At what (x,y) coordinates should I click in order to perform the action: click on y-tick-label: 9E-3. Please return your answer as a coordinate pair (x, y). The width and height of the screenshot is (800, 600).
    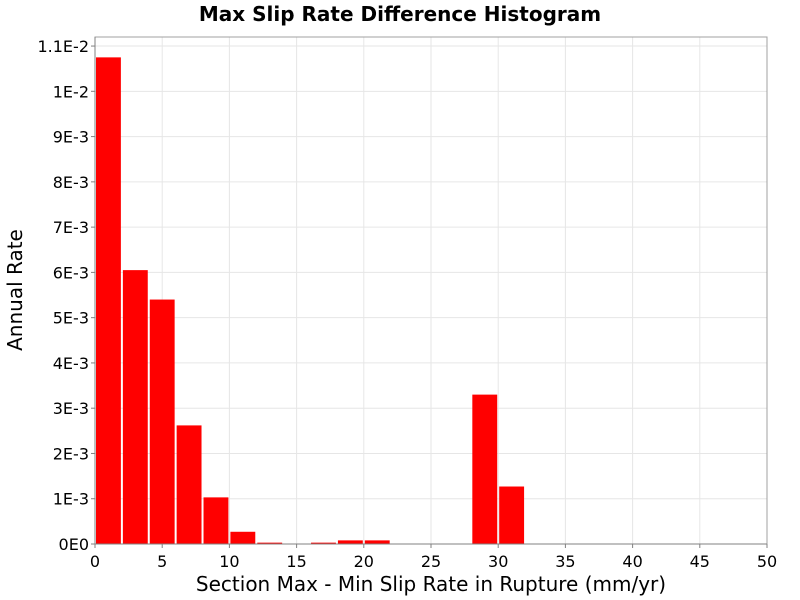
    Looking at the image, I should click on (71, 137).